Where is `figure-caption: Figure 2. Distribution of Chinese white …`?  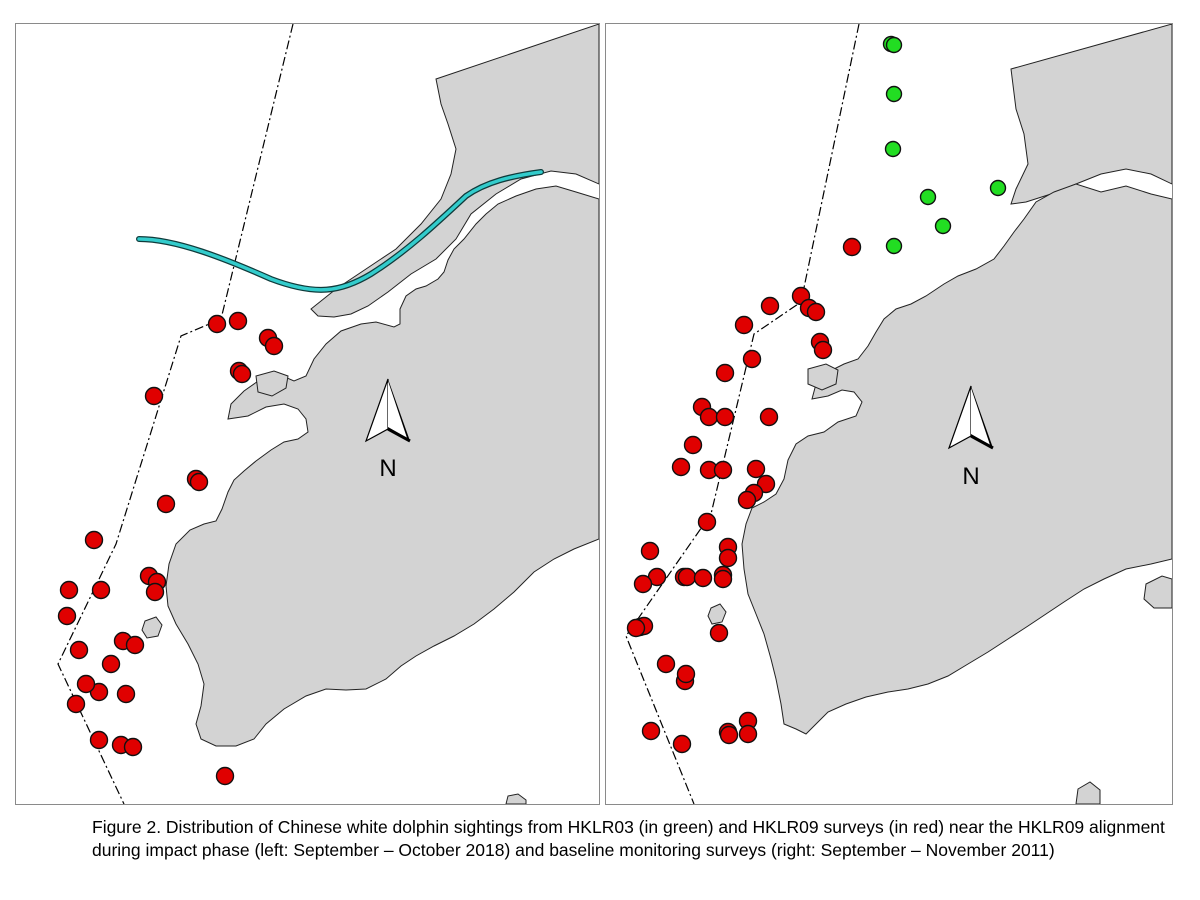
figure-caption: Figure 2. Distribution of Chinese white … is located at coordinates (628, 838).